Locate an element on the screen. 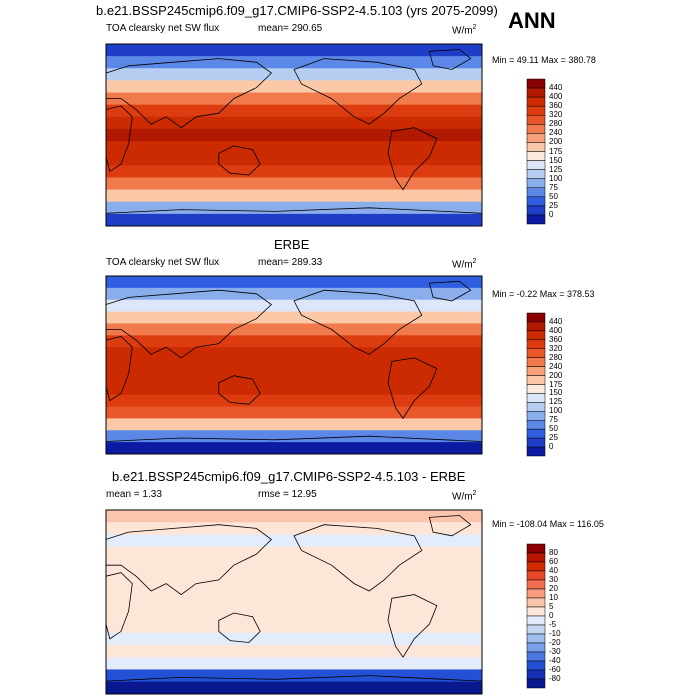  mean-label: mean= 289.33 is located at coordinates (290, 262).